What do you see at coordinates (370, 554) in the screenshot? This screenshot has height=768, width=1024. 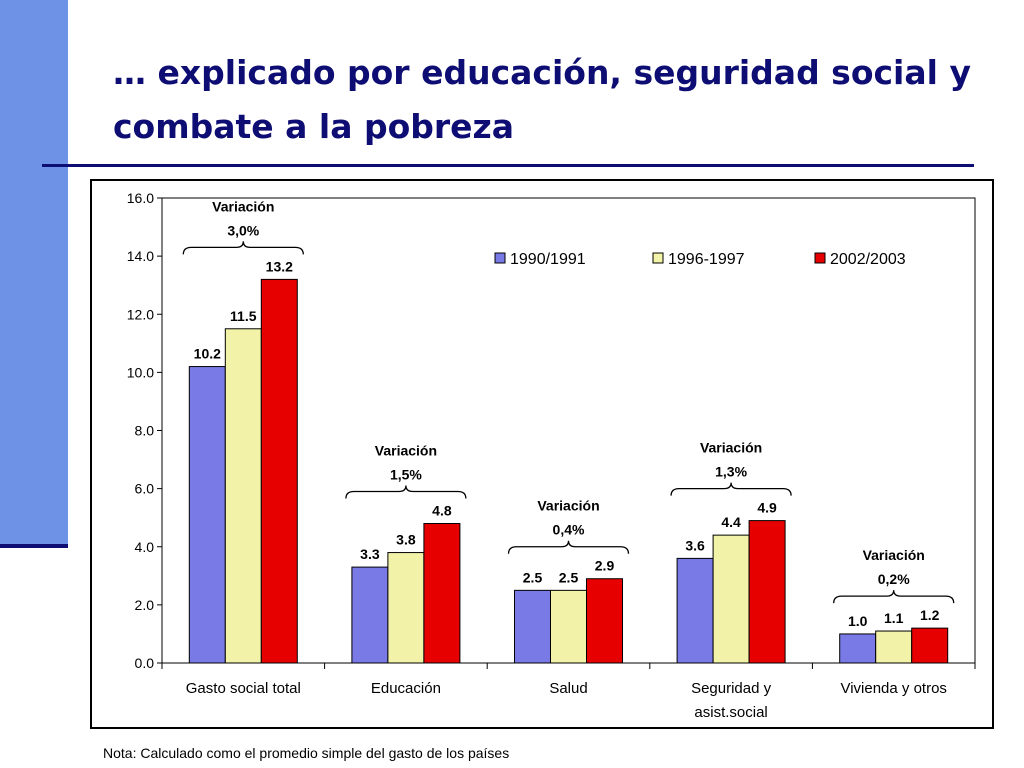 I see `bar-value-label: 3.3` at bounding box center [370, 554].